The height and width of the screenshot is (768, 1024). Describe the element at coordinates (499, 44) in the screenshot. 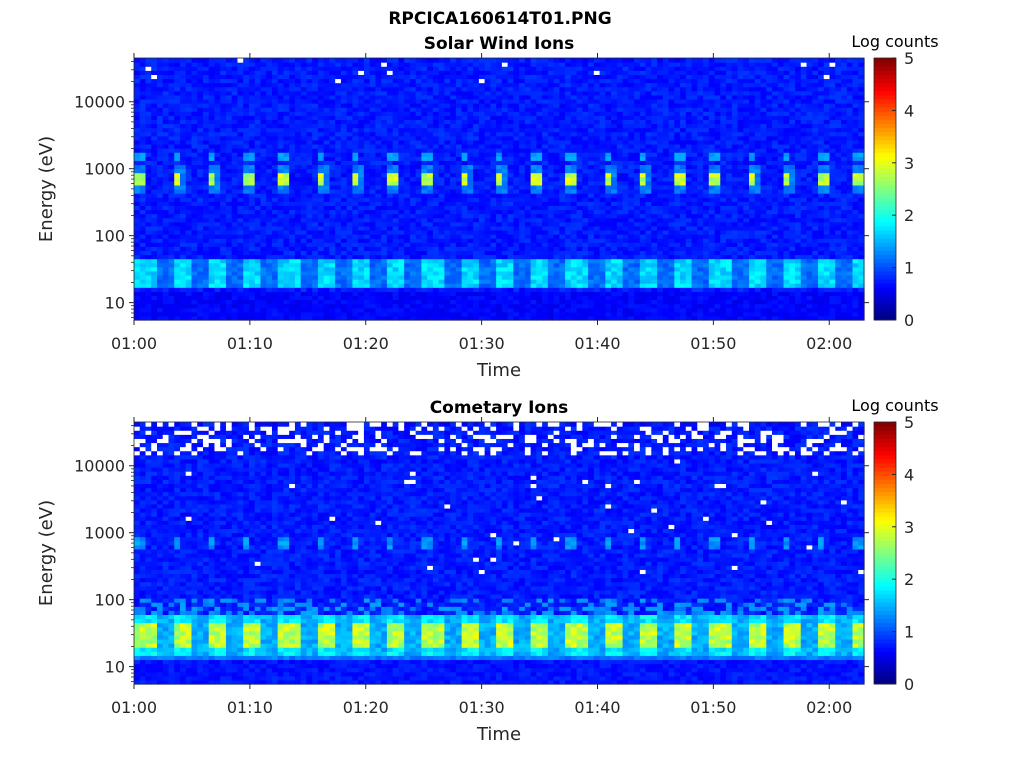

I see `panel-title: Solar Wind Ions` at that location.